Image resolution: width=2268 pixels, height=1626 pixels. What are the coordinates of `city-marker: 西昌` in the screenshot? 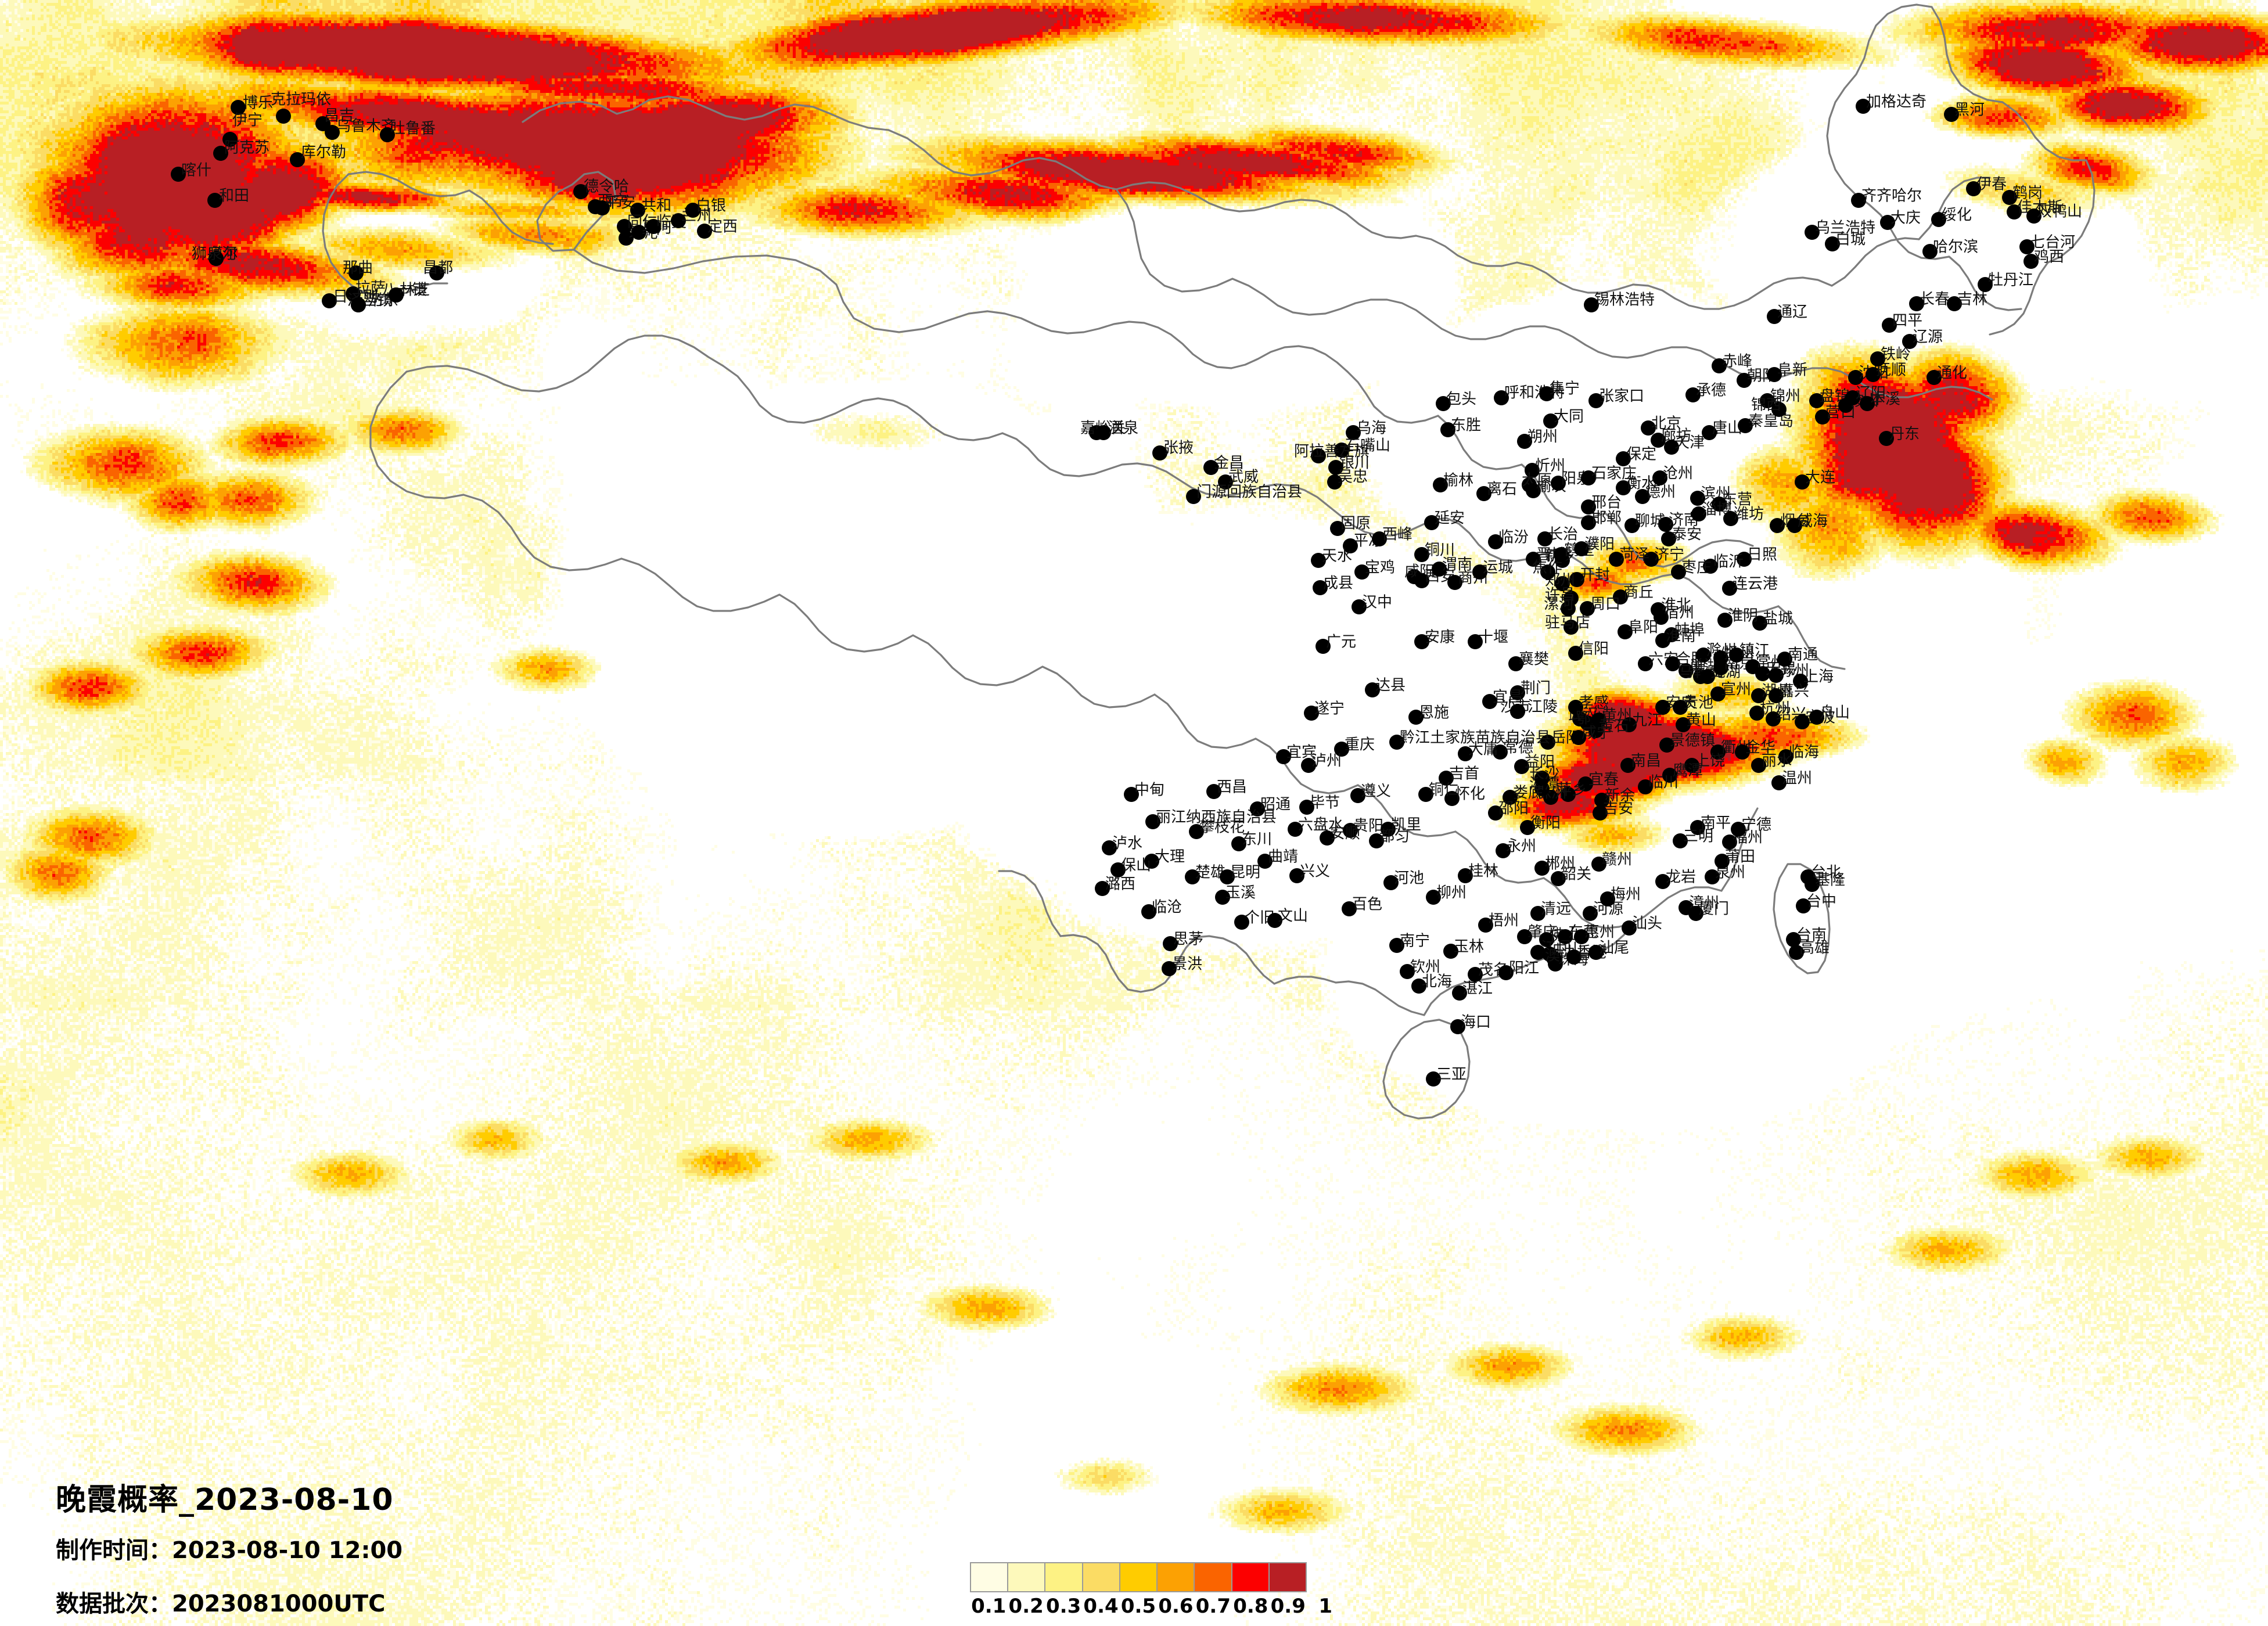 It's located at (1226, 789).